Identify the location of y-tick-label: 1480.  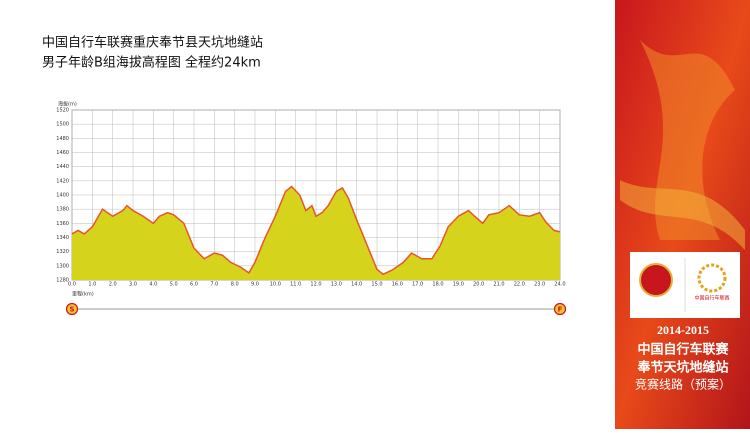
(62, 139).